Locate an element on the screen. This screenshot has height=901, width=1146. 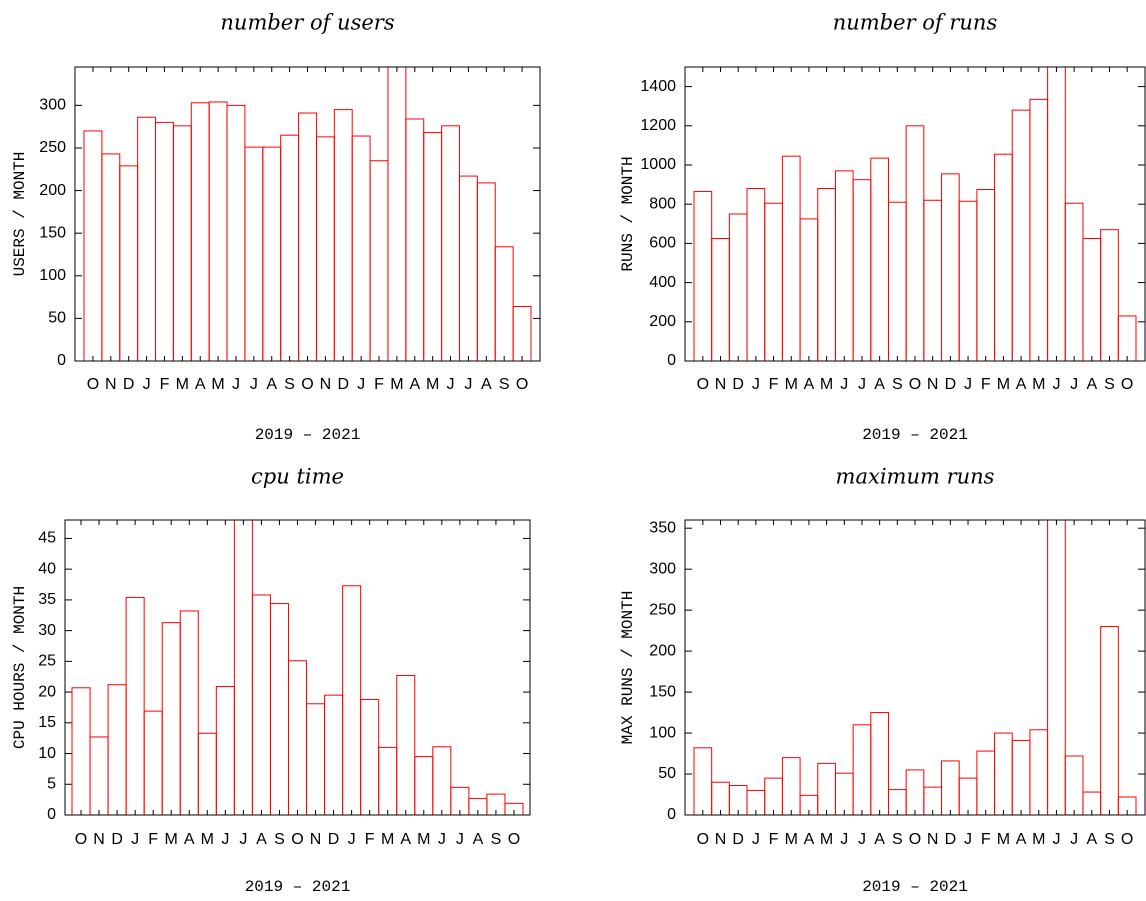
plot-frame is located at coordinates (297, 667).